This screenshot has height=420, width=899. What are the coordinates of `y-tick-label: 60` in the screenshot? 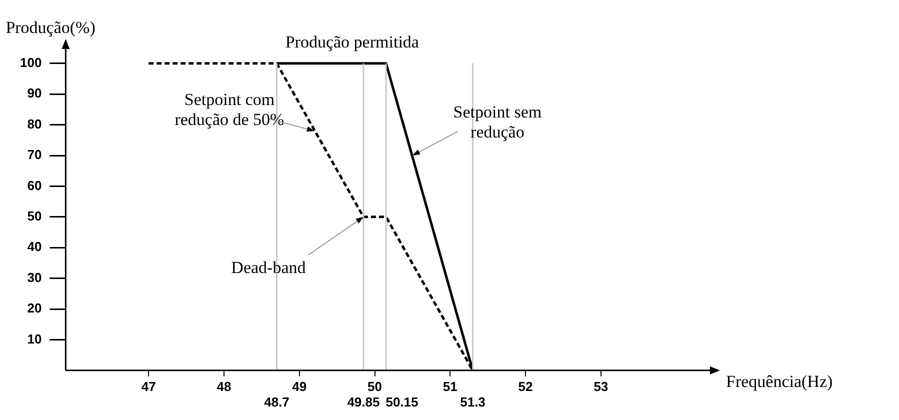 It's located at (34, 185).